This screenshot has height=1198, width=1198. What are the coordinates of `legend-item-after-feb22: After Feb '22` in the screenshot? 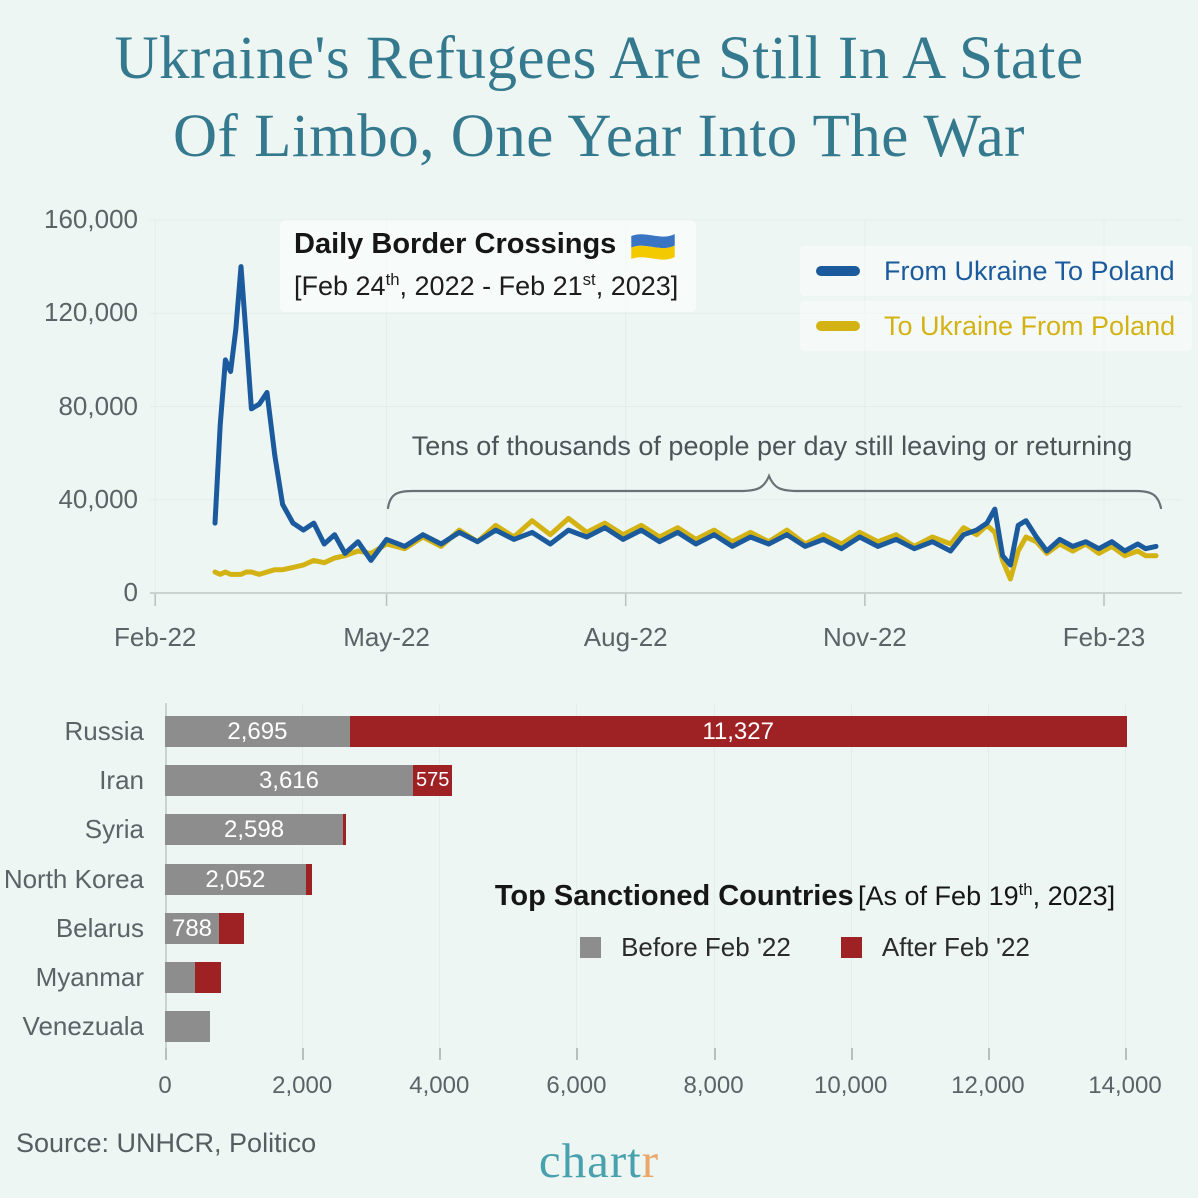 It's located at (935, 947).